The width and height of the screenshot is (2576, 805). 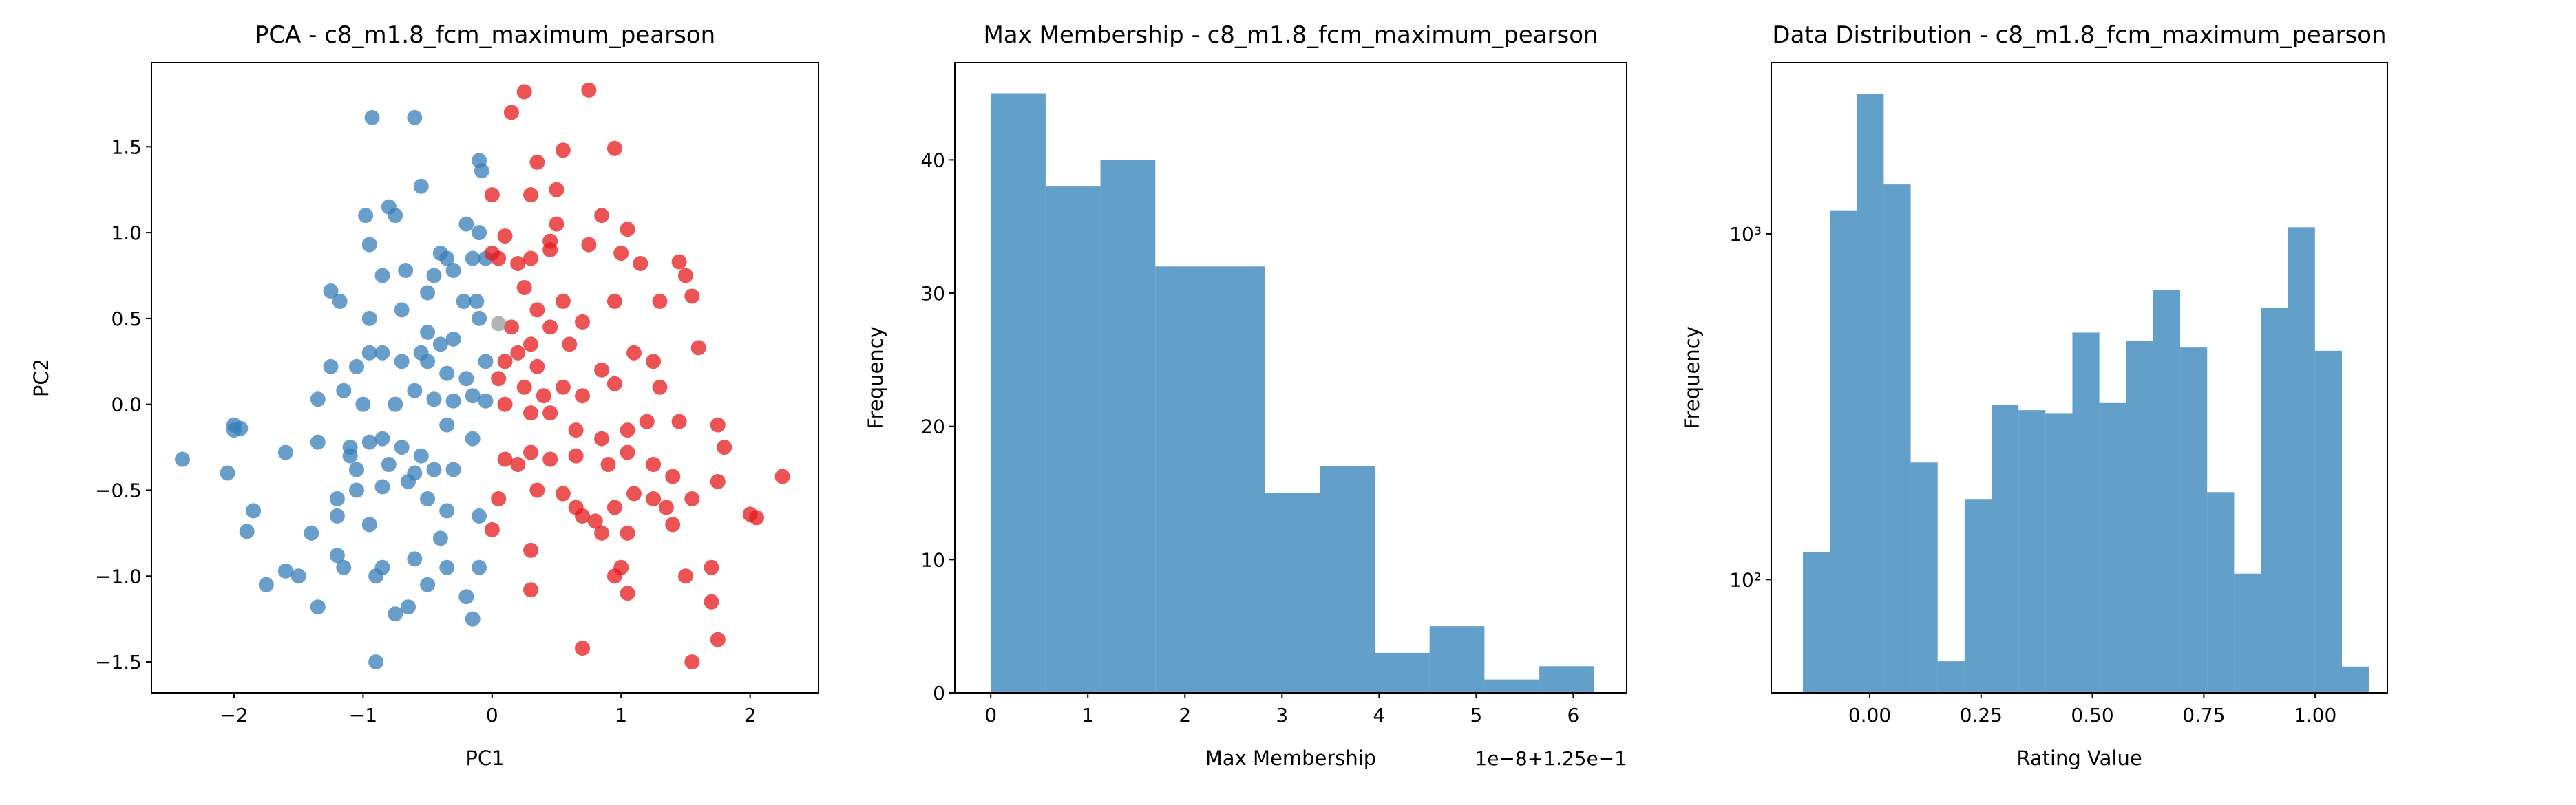 I want to click on x-tick-label: 3, so click(x=1282, y=715).